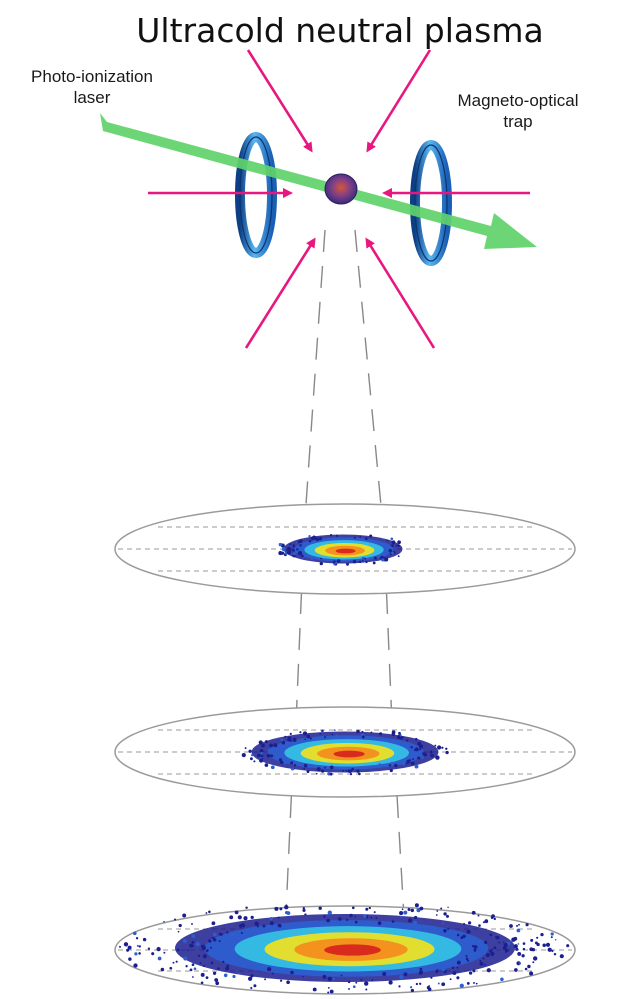  Describe the element at coordinates (339, 30) in the screenshot. I see `diagram-title: Ultracold neutral plasma` at that location.